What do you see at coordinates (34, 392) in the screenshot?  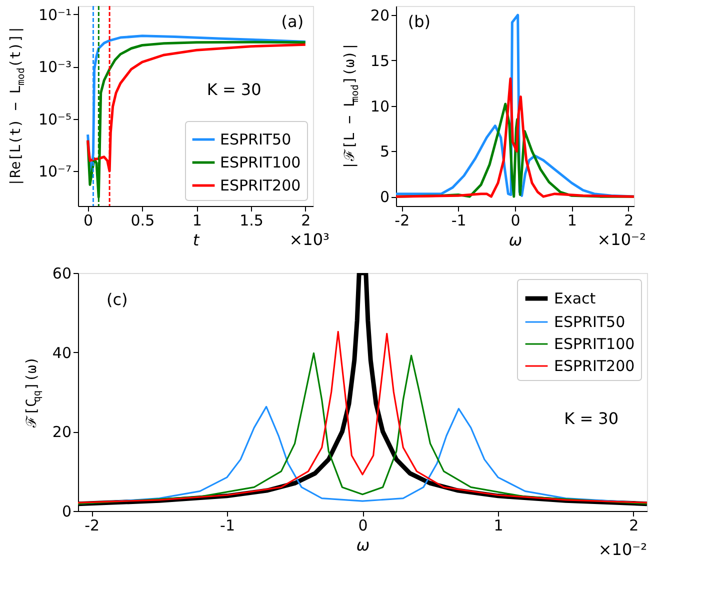 I see `y-axis-title: ℱ[Cqq](ω)` at bounding box center [34, 392].